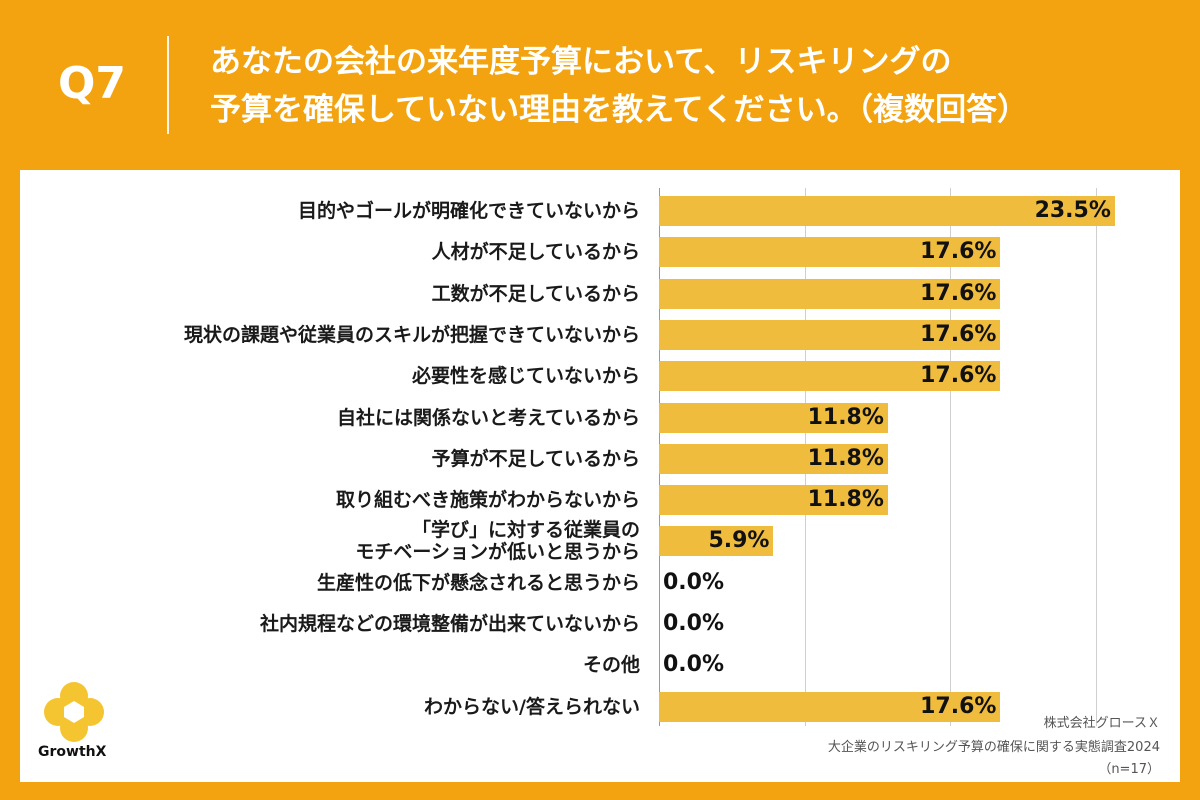 This screenshot has width=1200, height=800. Describe the element at coordinates (411, 334) in the screenshot. I see `category-label: 現状の課題や従業員のスキルが把握できていないから` at that location.